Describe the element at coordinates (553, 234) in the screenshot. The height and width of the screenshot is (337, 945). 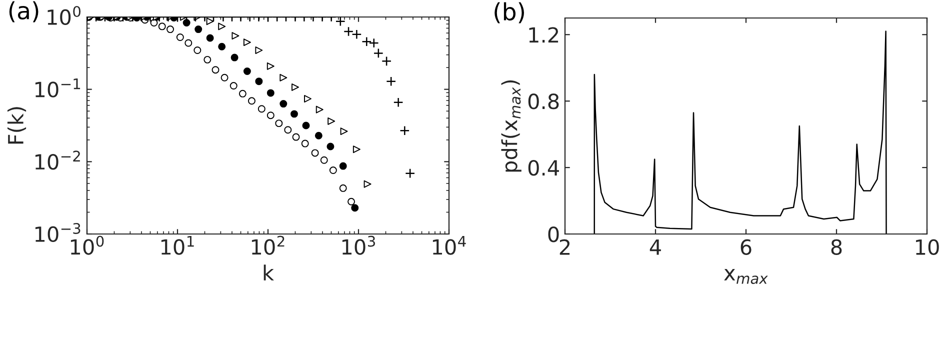
I see `y-tick-label: 0` at that location.